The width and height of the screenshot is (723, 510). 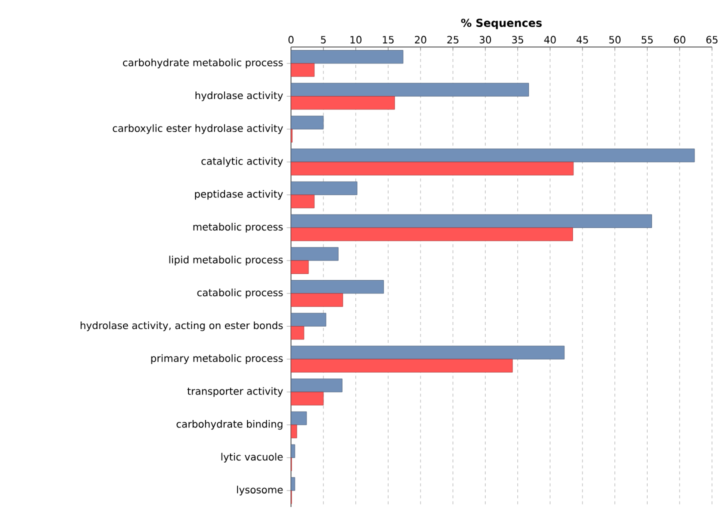 I want to click on y-tick-label: hydrolase activity, so click(x=239, y=96).